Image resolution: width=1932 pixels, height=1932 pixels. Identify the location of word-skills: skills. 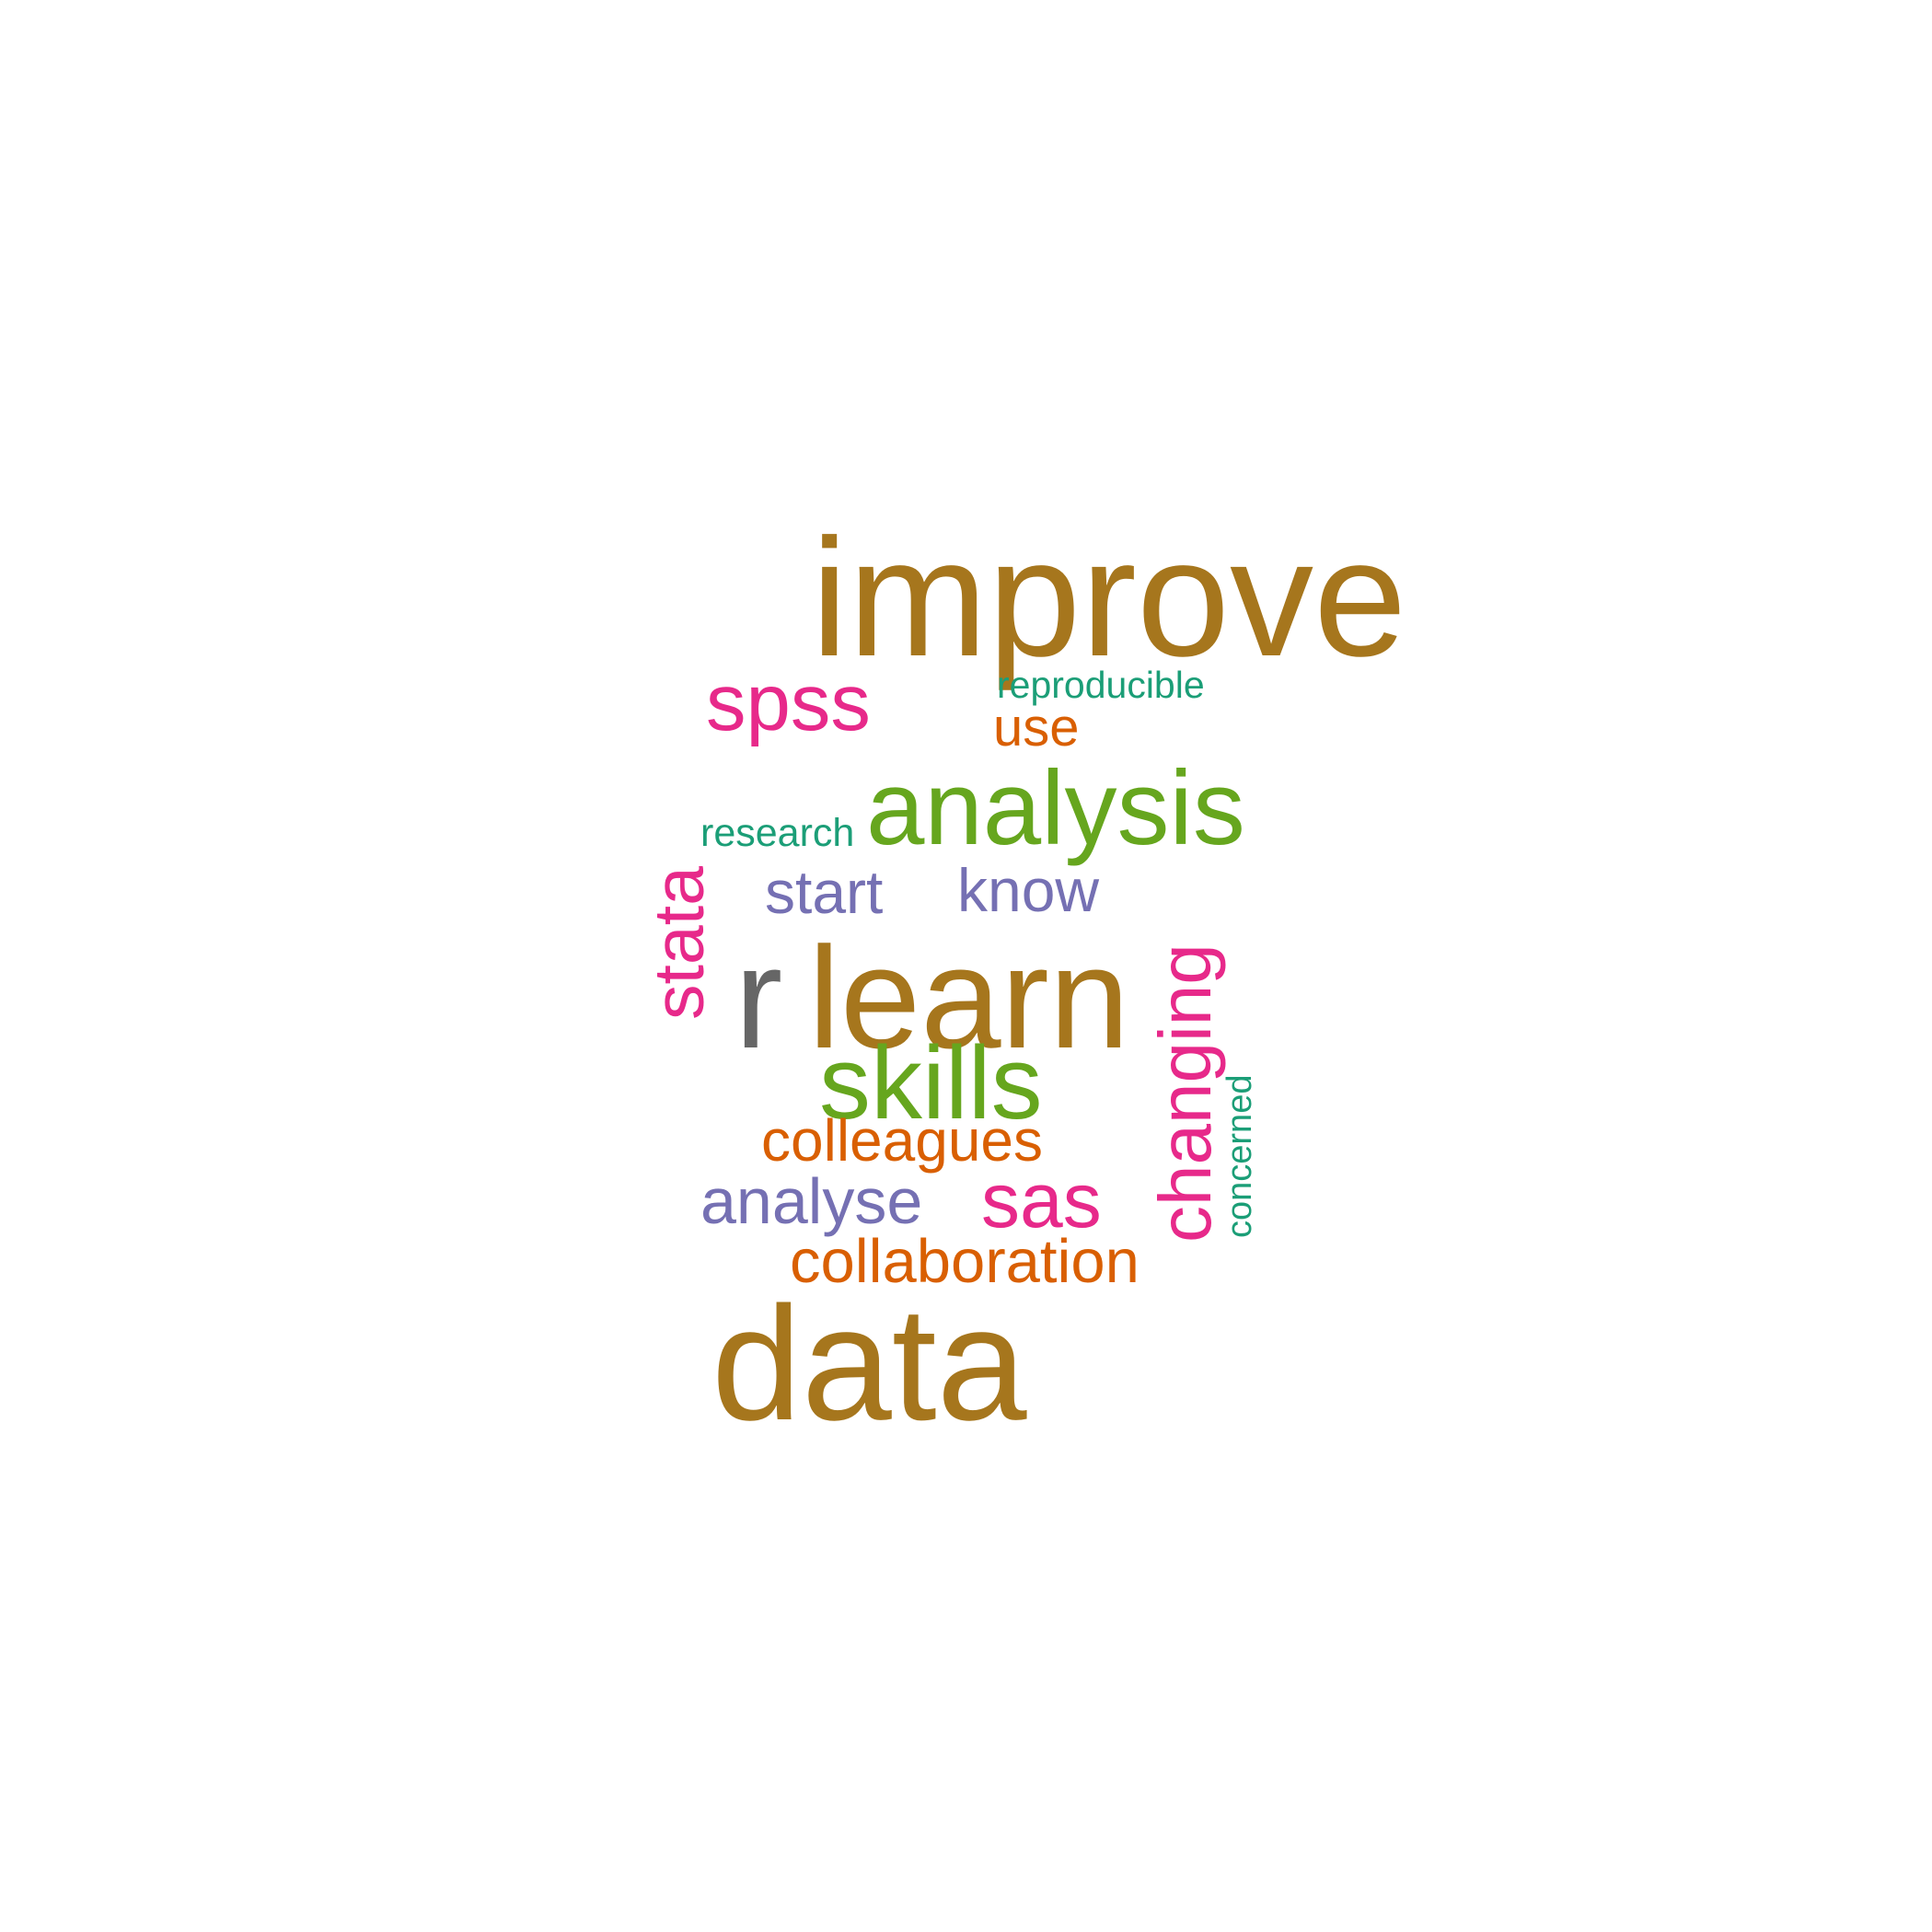
(931, 1083).